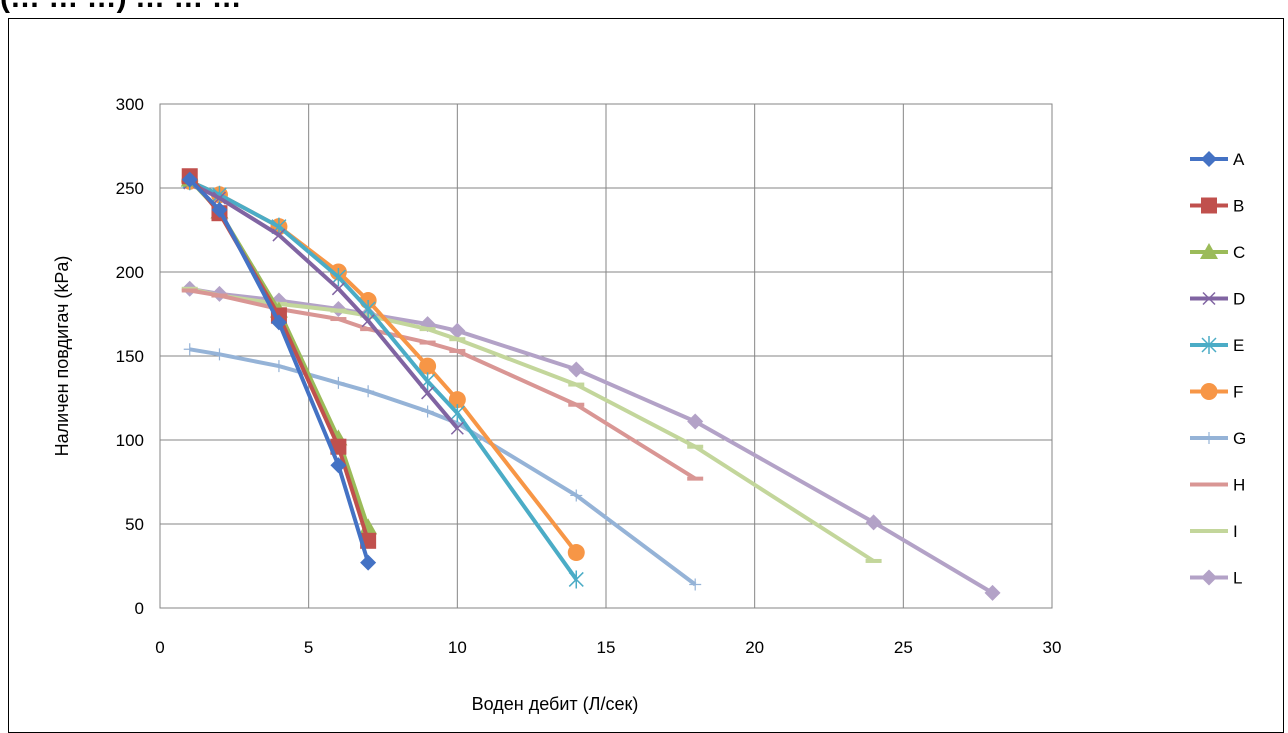  I want to click on legend-entry-L: L, so click(1216, 578).